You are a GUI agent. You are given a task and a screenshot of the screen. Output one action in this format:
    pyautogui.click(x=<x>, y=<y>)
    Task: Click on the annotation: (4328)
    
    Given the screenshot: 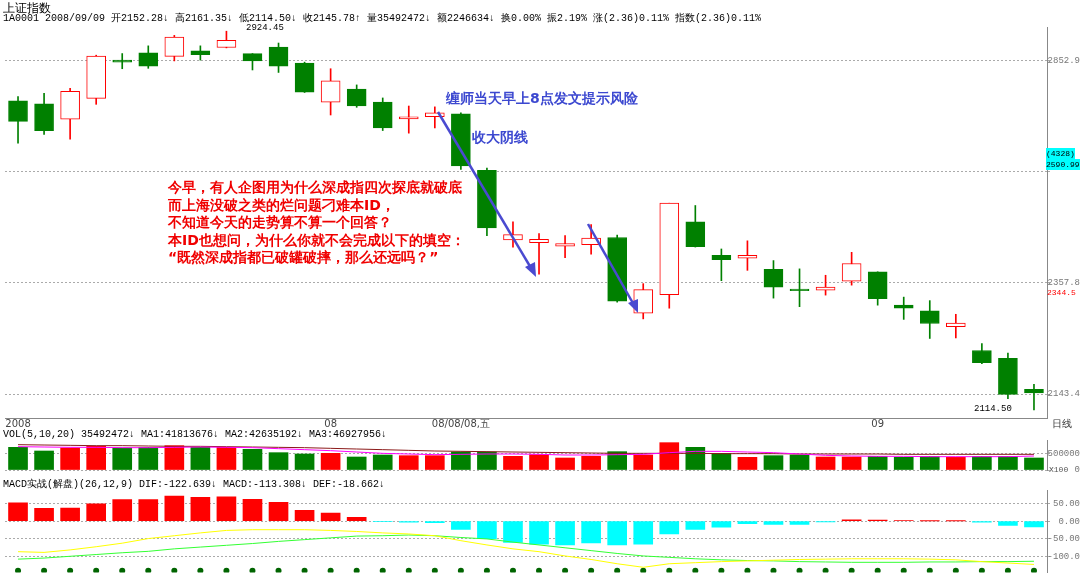 What is the action you would take?
    pyautogui.click(x=1060, y=153)
    